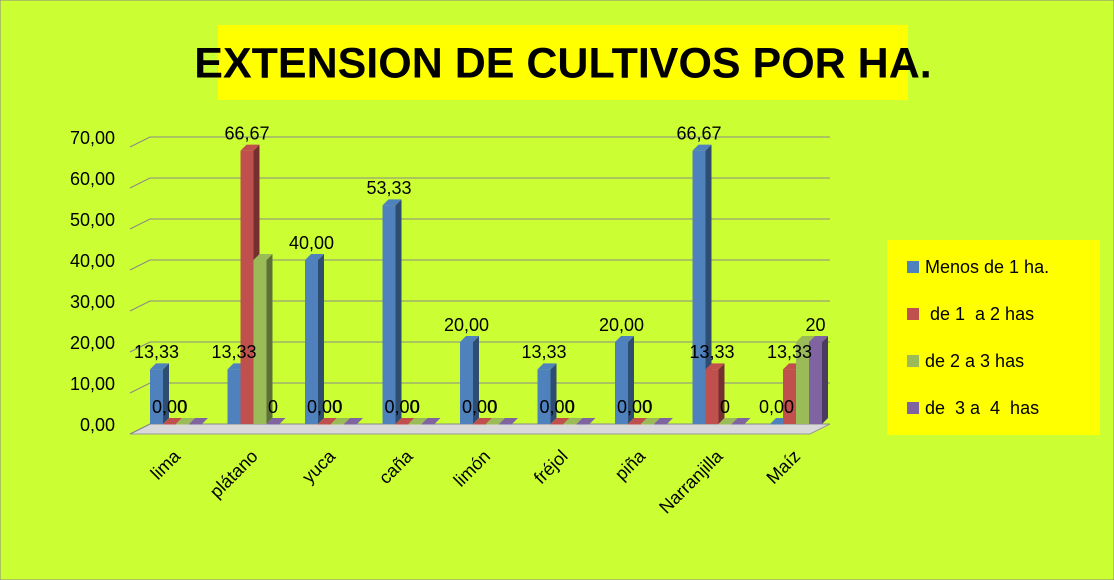 The height and width of the screenshot is (580, 1114). What do you see at coordinates (92, 302) in the screenshot?
I see `y-tick-label: 30,00` at bounding box center [92, 302].